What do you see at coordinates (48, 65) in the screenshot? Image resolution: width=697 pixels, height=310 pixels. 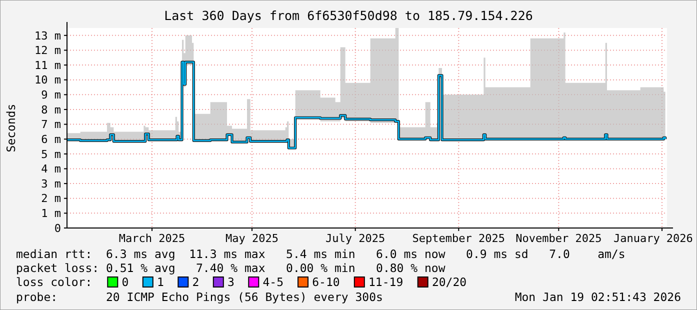 I see `y-tick-label: 11 m` at bounding box center [48, 65].